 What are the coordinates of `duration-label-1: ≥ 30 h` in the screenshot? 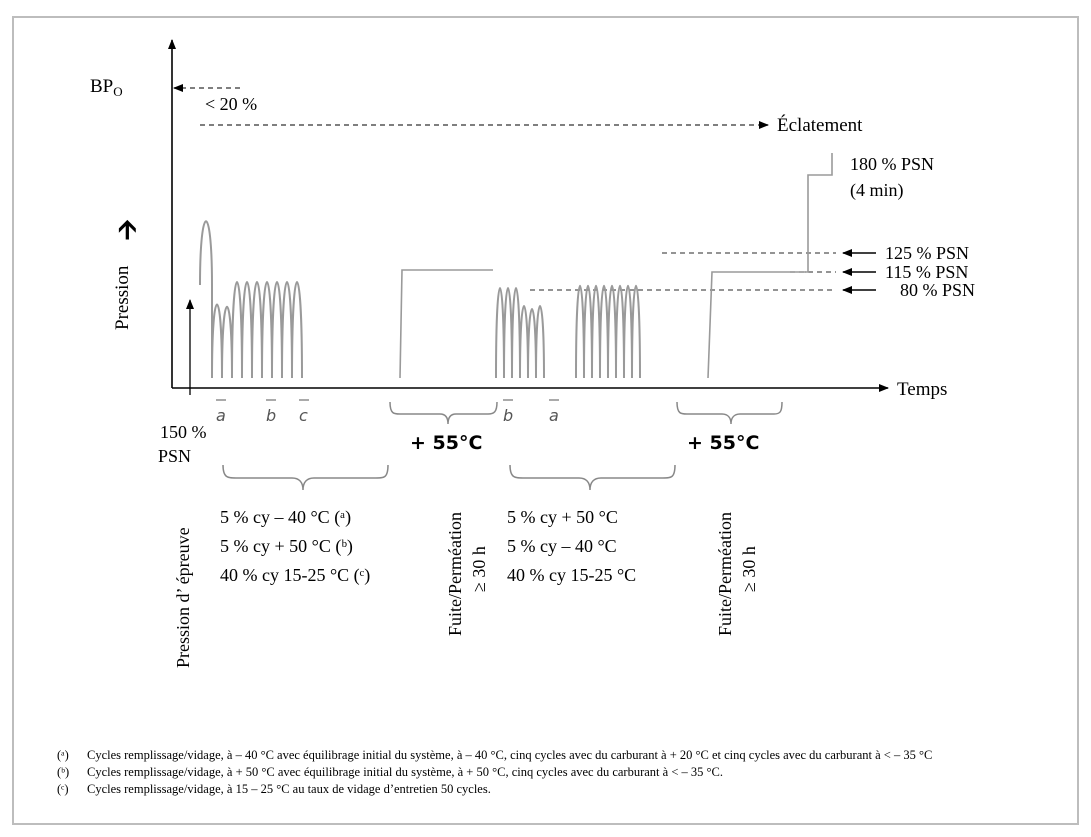 It's located at (479, 569).